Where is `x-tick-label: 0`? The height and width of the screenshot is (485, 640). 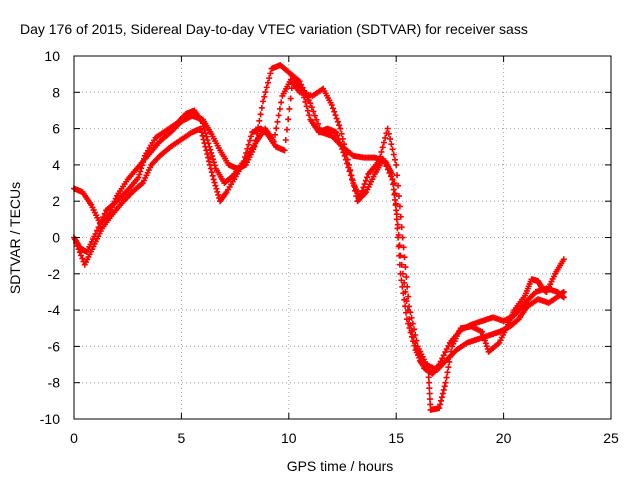 x-tick-label: 0 is located at coordinates (74, 438).